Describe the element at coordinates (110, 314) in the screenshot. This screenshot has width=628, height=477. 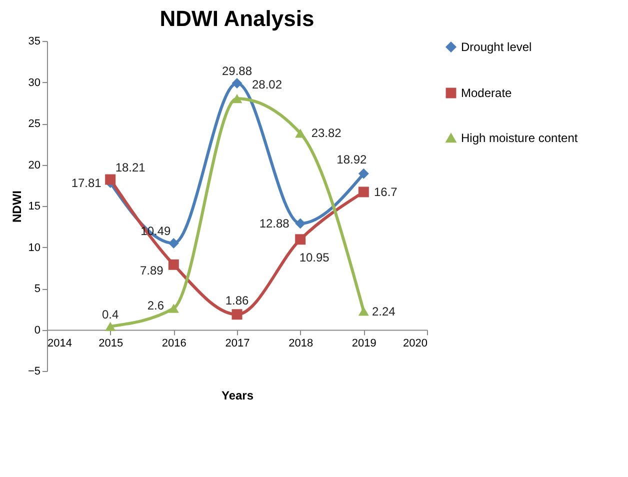
I see `data-label: 0.4` at that location.